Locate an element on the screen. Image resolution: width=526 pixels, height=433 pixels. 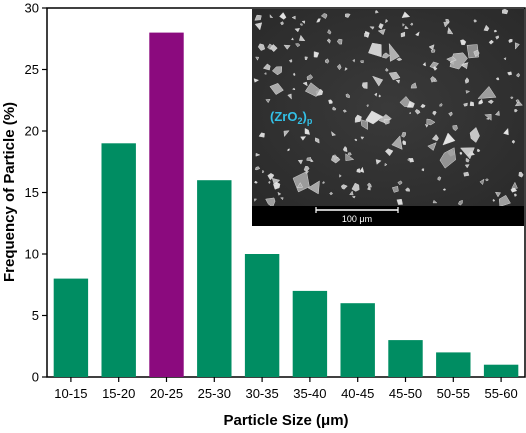
y-tick-label-15: 15 is located at coordinates (32, 192).